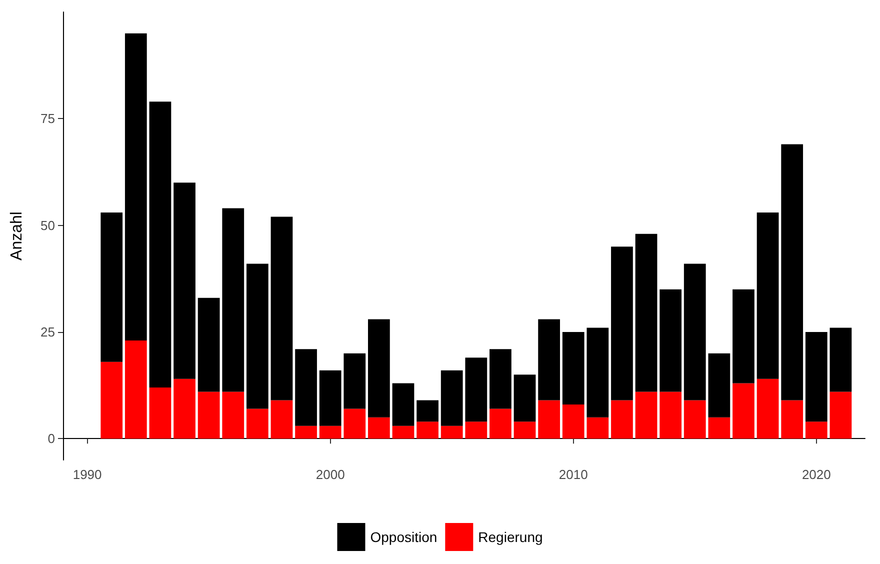  Describe the element at coordinates (330, 474) in the screenshot. I see `x-tick-label: 2000` at that location.